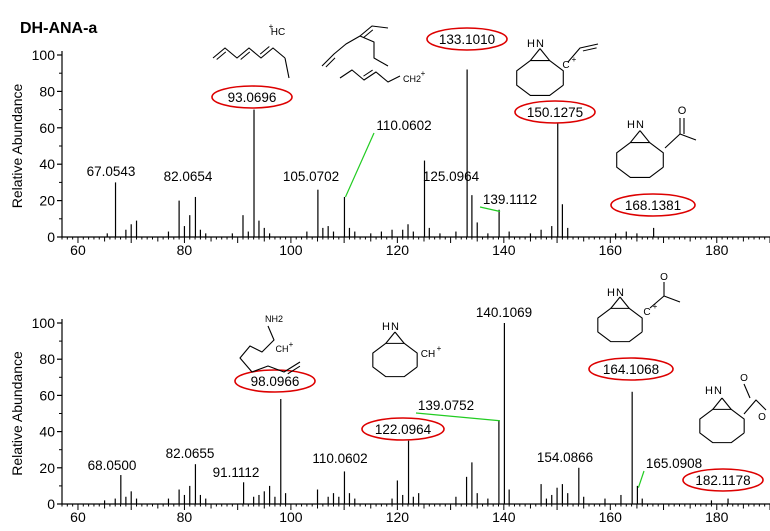 The image size is (770, 531). I want to click on structure-98-chain, so click(270, 349).